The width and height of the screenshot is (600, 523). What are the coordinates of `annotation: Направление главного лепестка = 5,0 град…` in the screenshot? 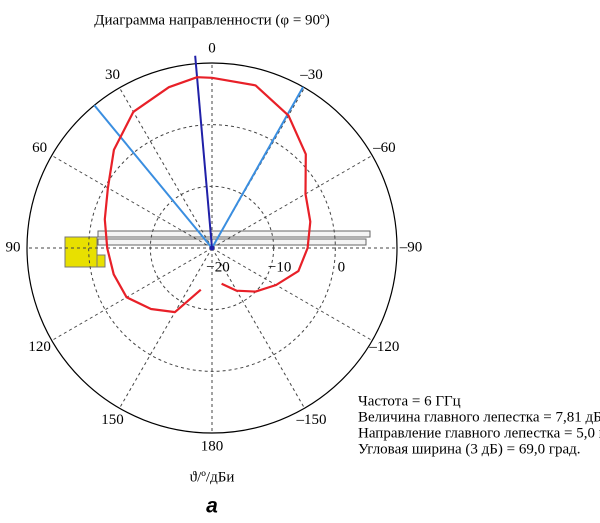 It's located at (479, 433).